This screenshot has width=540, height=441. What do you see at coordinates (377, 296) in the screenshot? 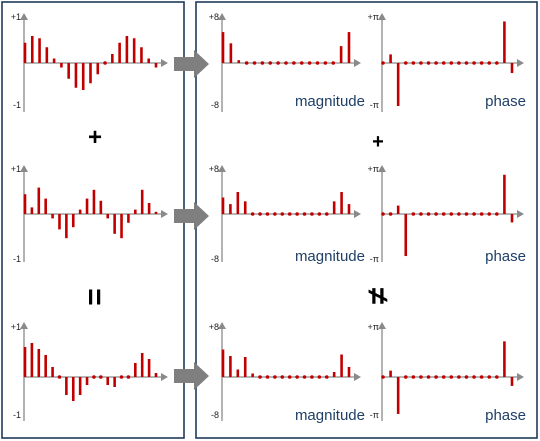
I see `right-not-equal-operator: ≠` at bounding box center [377, 296].